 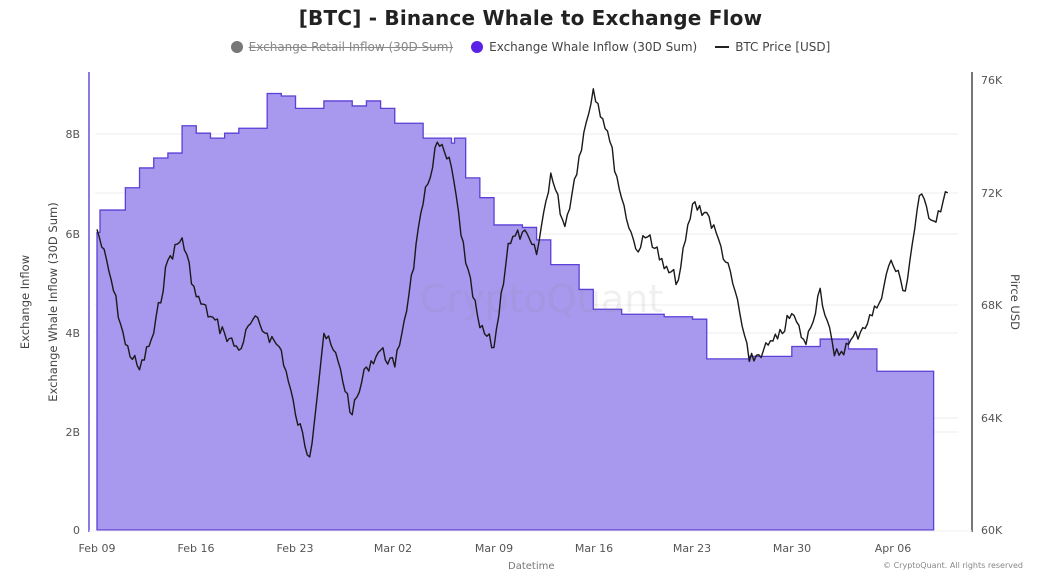 I want to click on left-axis-title-outer: Exchange Inflow, so click(x=25, y=302).